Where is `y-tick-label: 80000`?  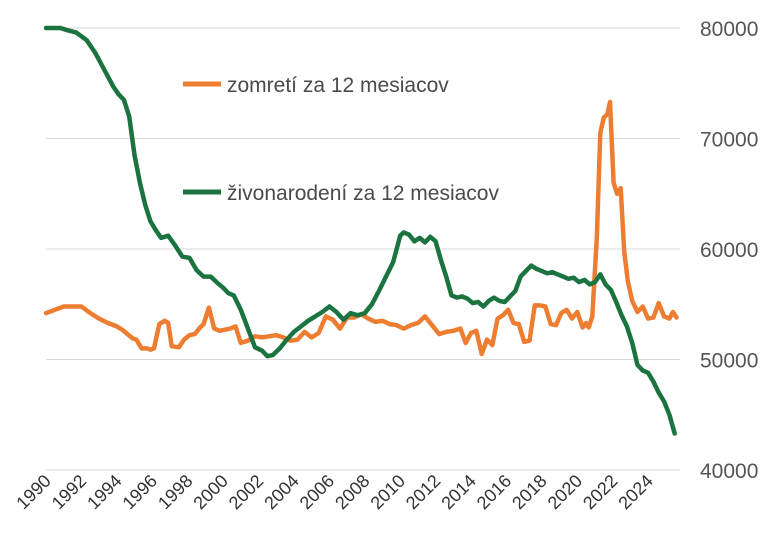
y-tick-label: 80000 is located at coordinates (729, 29).